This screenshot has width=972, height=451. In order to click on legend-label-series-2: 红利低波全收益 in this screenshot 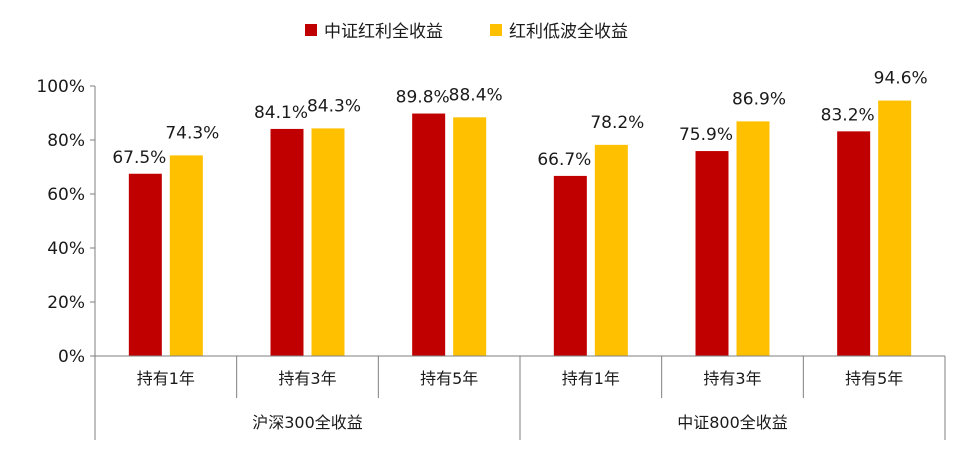, I will do `click(568, 32)`.